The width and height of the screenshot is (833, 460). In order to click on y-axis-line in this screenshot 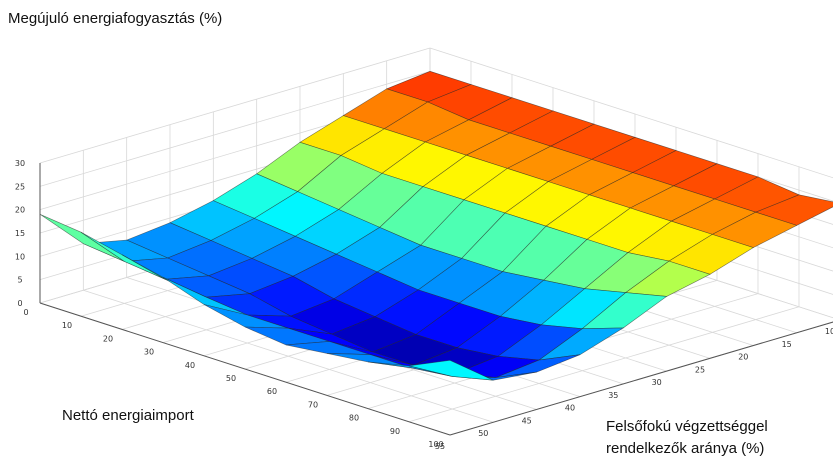, I will do `click(641, 378)`.